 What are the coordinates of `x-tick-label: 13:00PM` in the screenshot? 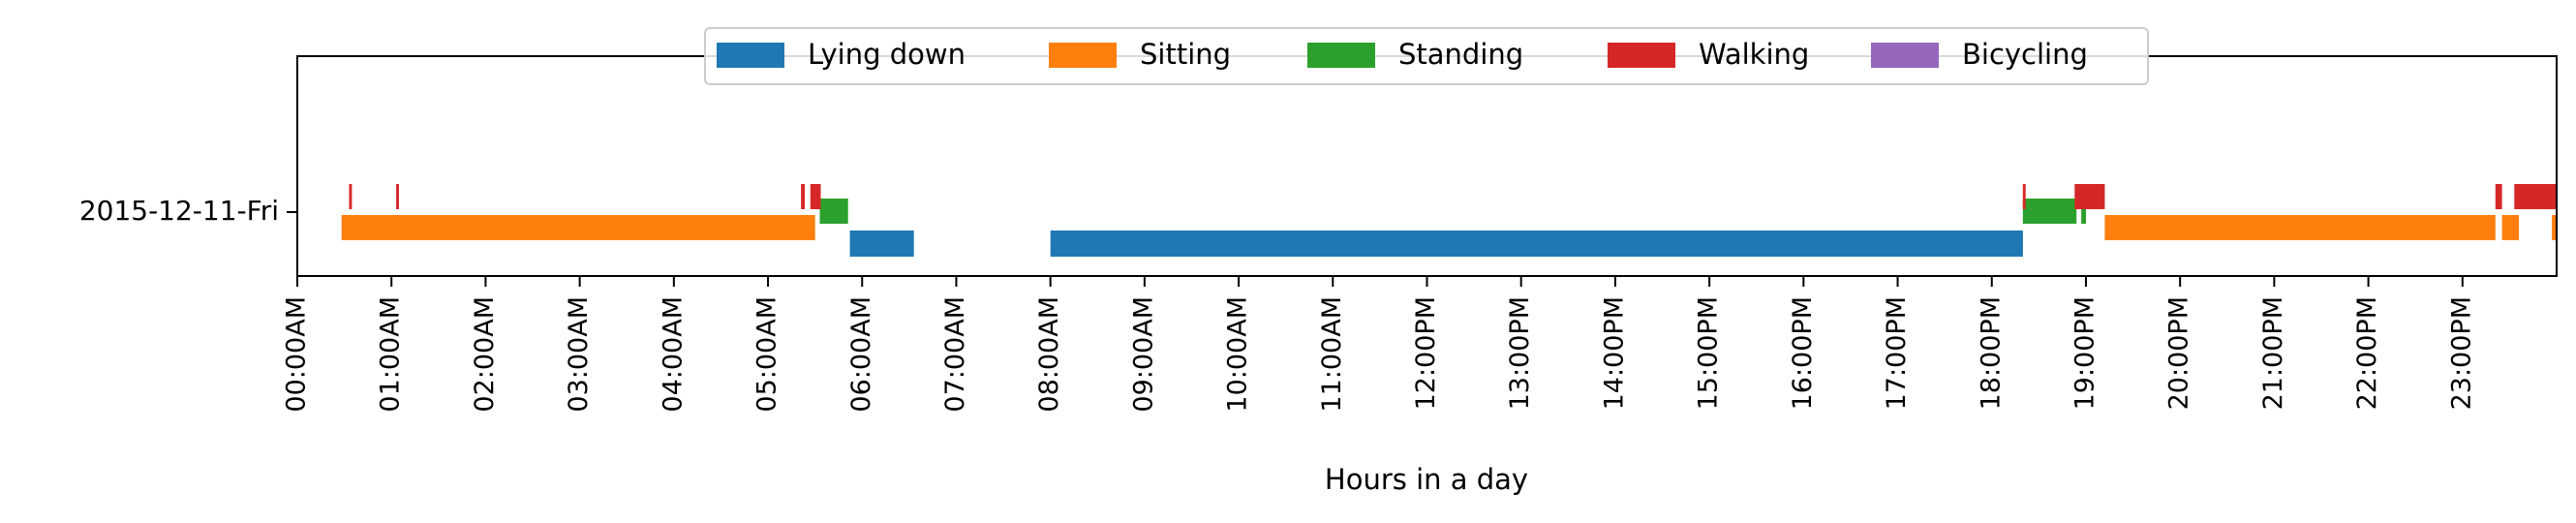 It's located at (1520, 353).